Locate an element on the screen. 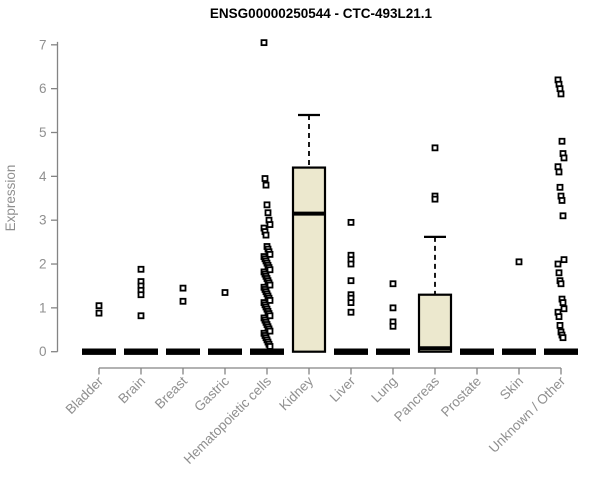  svg-text: Prostate is located at coordinates (461, 397).